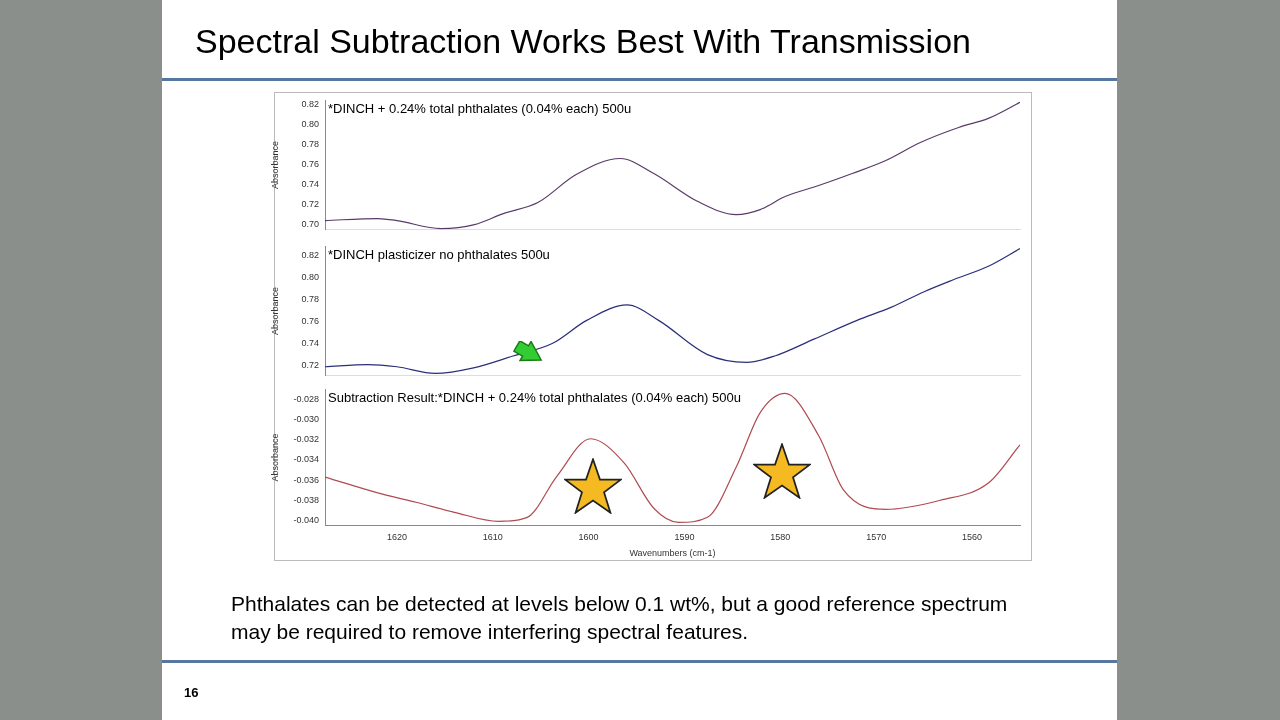 This screenshot has width=1280, height=720. What do you see at coordinates (972, 537) in the screenshot?
I see `x-tick-label: 1560` at bounding box center [972, 537].